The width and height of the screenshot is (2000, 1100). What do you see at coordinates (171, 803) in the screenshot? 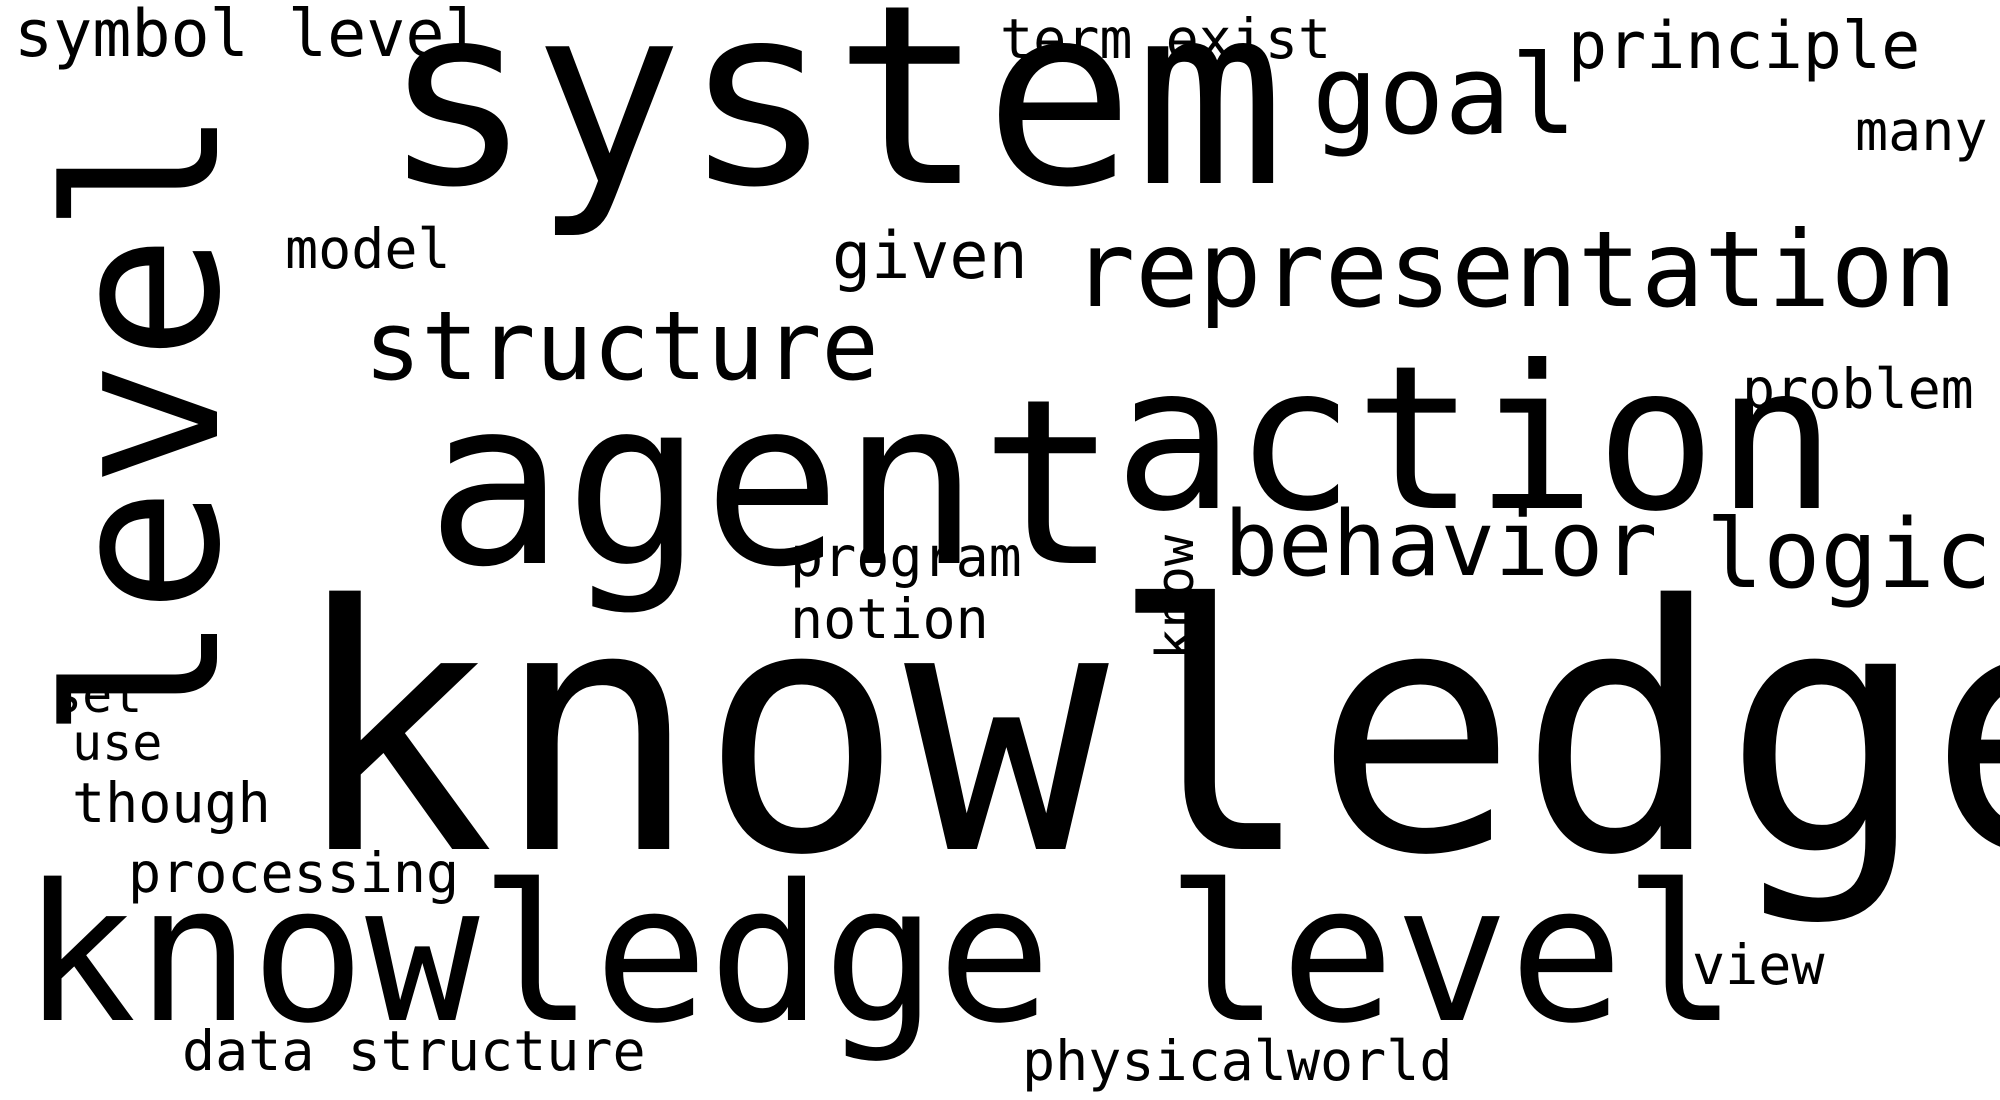
I see `word-though: though` at bounding box center [171, 803].